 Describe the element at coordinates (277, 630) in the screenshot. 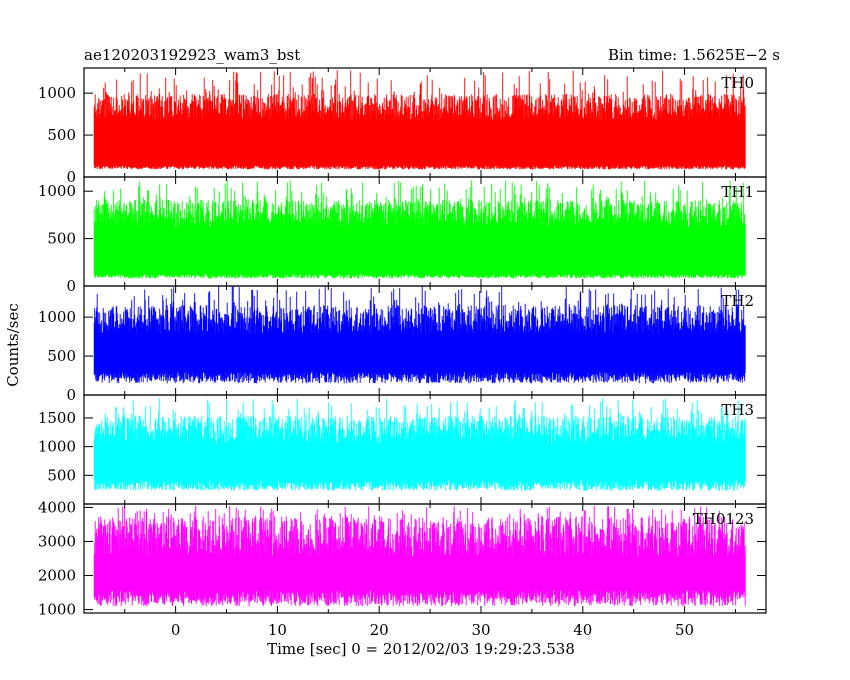

I see `x-tick-label: 10` at that location.